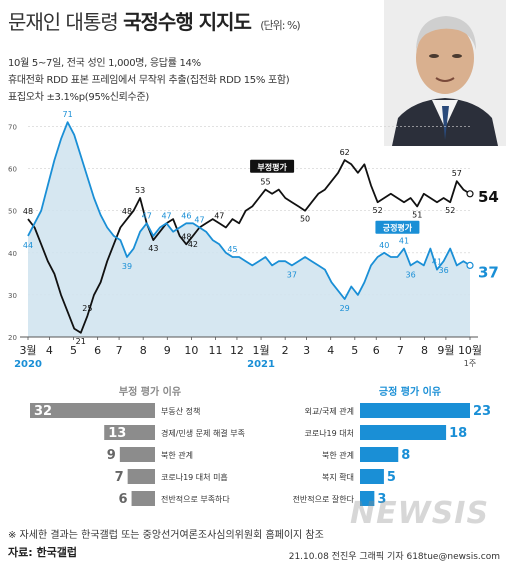 The image size is (506, 569). Describe the element at coordinates (261, 364) in the screenshot. I see `year-label: 2021` at that location.